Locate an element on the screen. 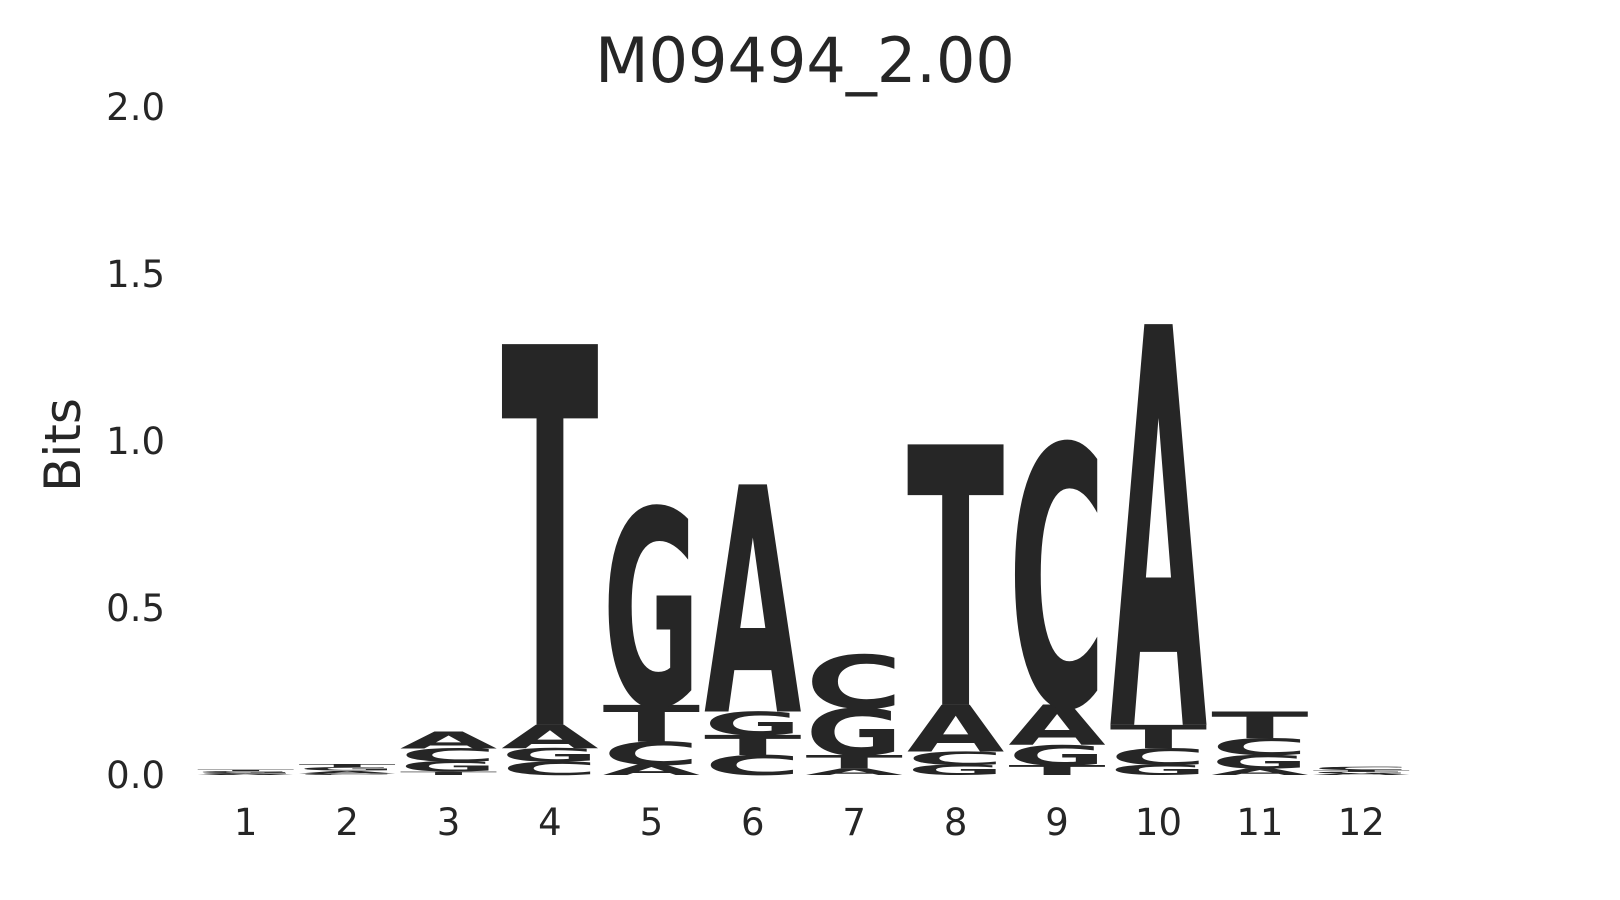  x-tick-label: 2 is located at coordinates (347, 822).